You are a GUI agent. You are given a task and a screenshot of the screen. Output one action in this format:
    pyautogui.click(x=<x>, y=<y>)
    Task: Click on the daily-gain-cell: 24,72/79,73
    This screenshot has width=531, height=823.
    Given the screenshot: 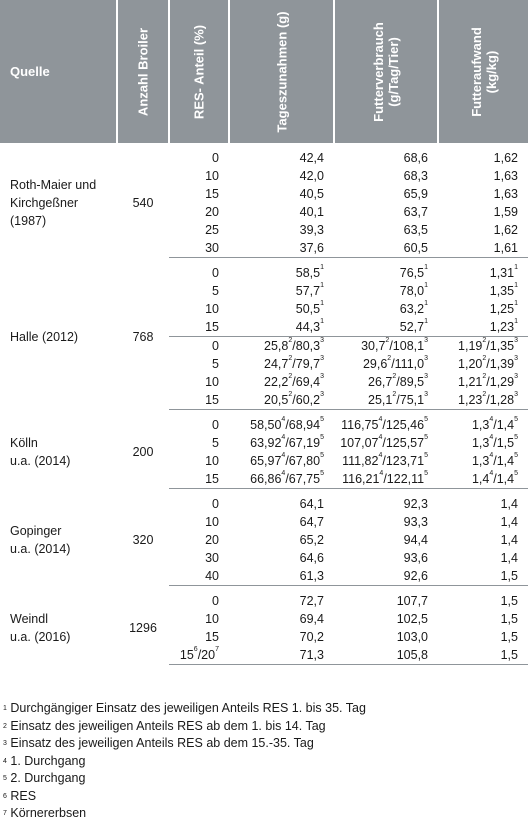 What is the action you would take?
    pyautogui.click(x=294, y=363)
    